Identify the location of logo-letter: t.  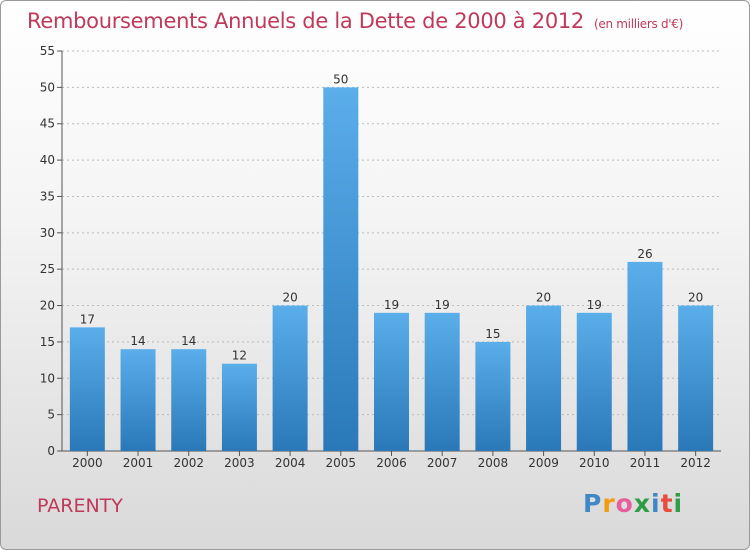
(667, 503).